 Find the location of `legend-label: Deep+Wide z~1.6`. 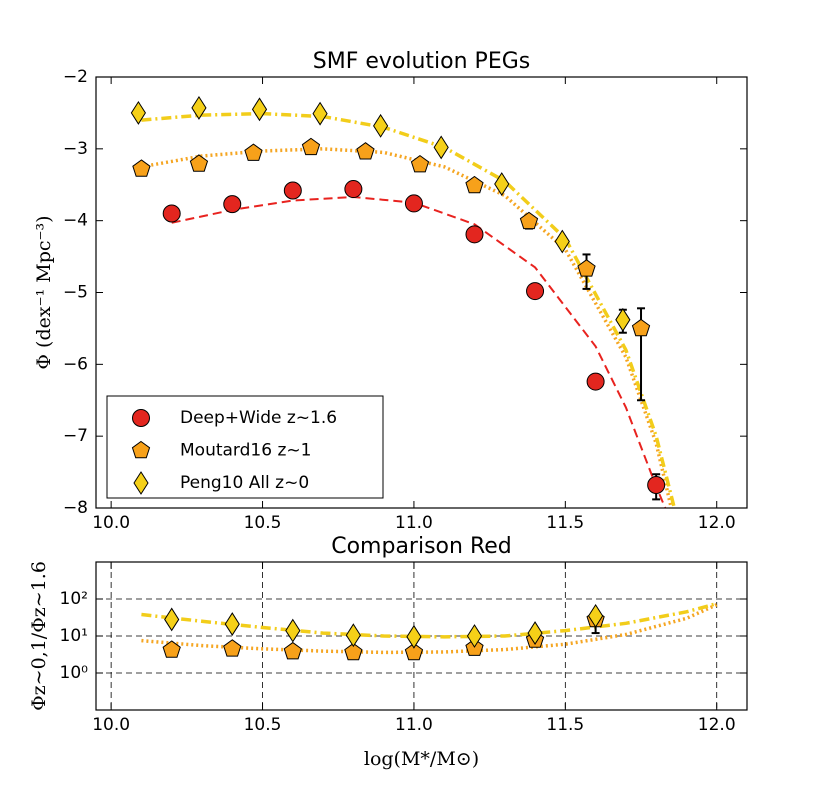

legend-label: Deep+Wide z~1.6 is located at coordinates (258, 418).